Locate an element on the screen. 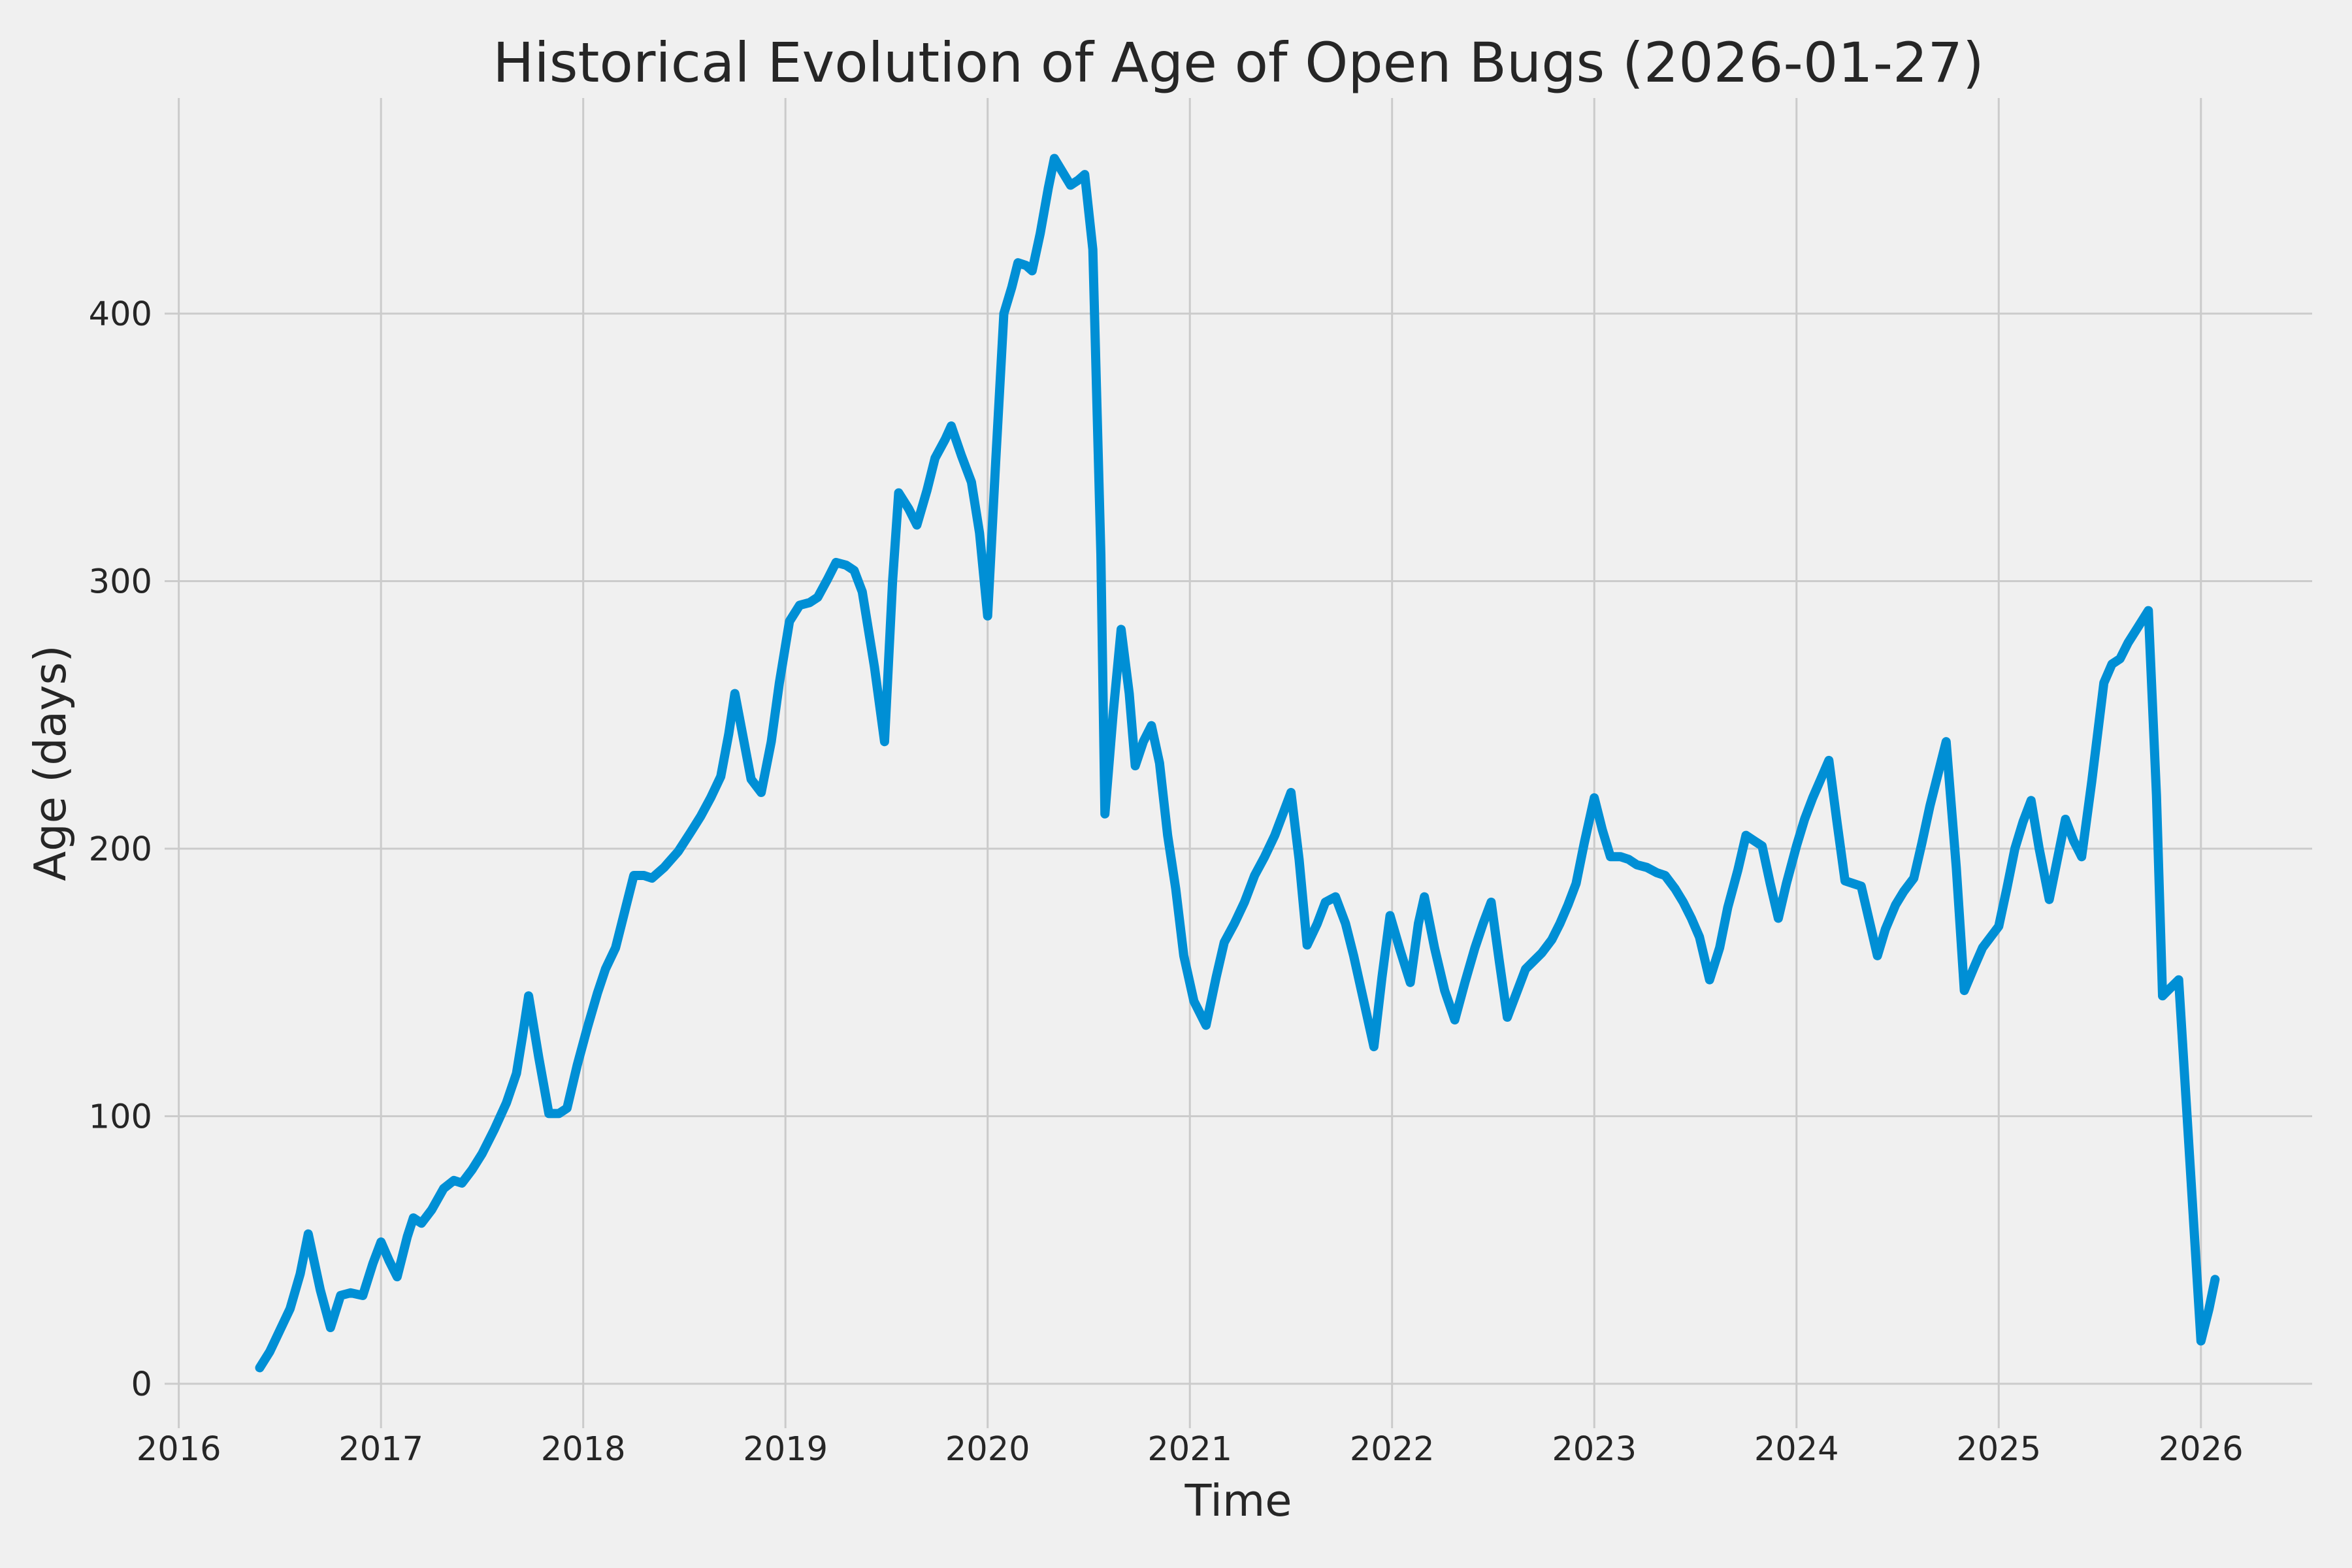 The image size is (2352, 1568). x-tick-label: 2019 is located at coordinates (785, 1449).